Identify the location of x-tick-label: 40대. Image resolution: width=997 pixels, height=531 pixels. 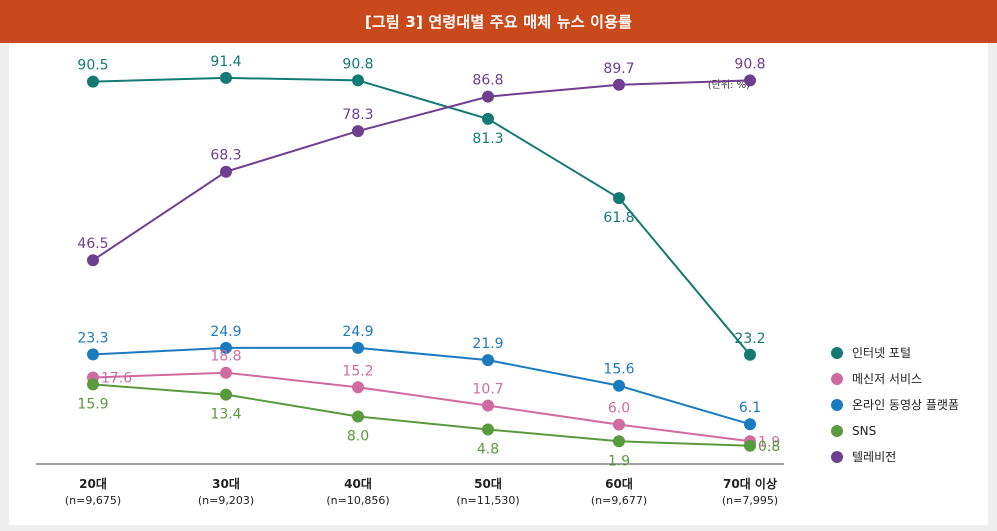
(358, 484).